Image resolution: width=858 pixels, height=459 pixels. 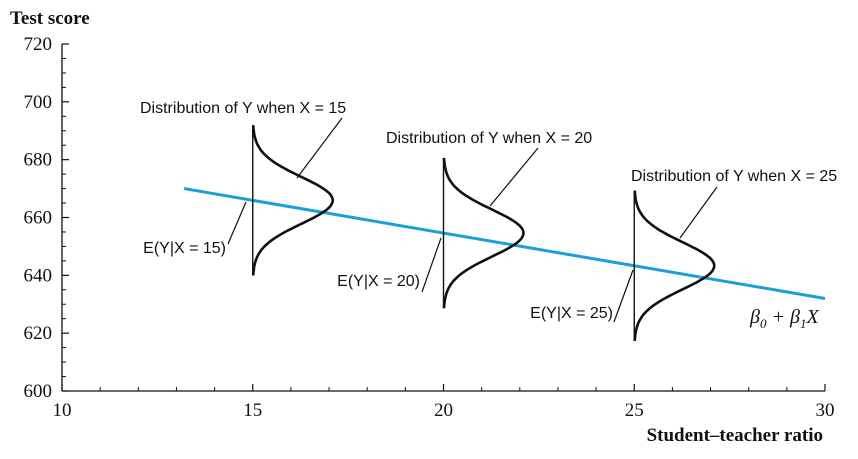 I want to click on x-tick-label: 10, so click(x=62, y=410).